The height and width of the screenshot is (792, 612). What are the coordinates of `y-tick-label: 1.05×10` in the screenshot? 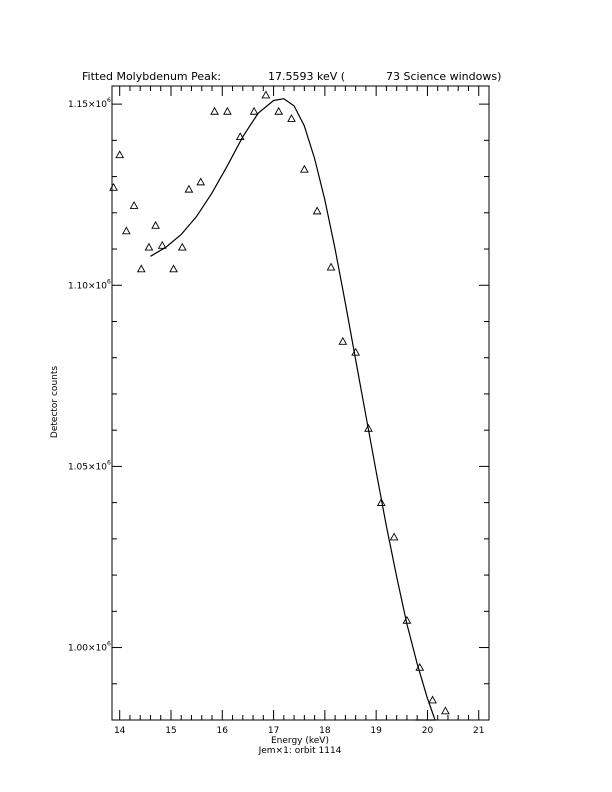 It's located at (87, 467).